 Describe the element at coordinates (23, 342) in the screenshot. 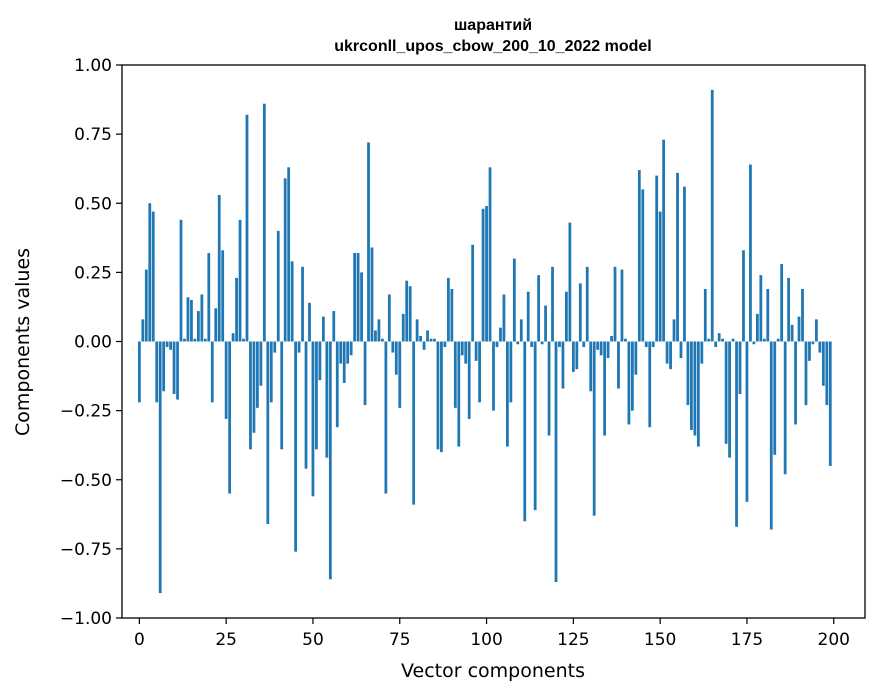

I see `y-axis-label: Components values` at that location.